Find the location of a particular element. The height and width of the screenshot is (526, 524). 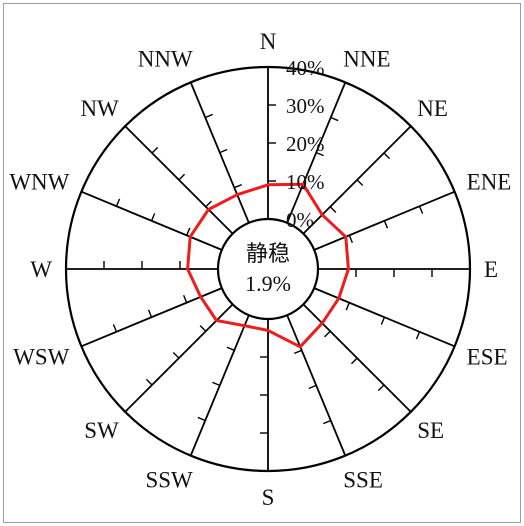

radial-tick-labels: 0% 10% 20% 30% 40% is located at coordinates (305, 144).